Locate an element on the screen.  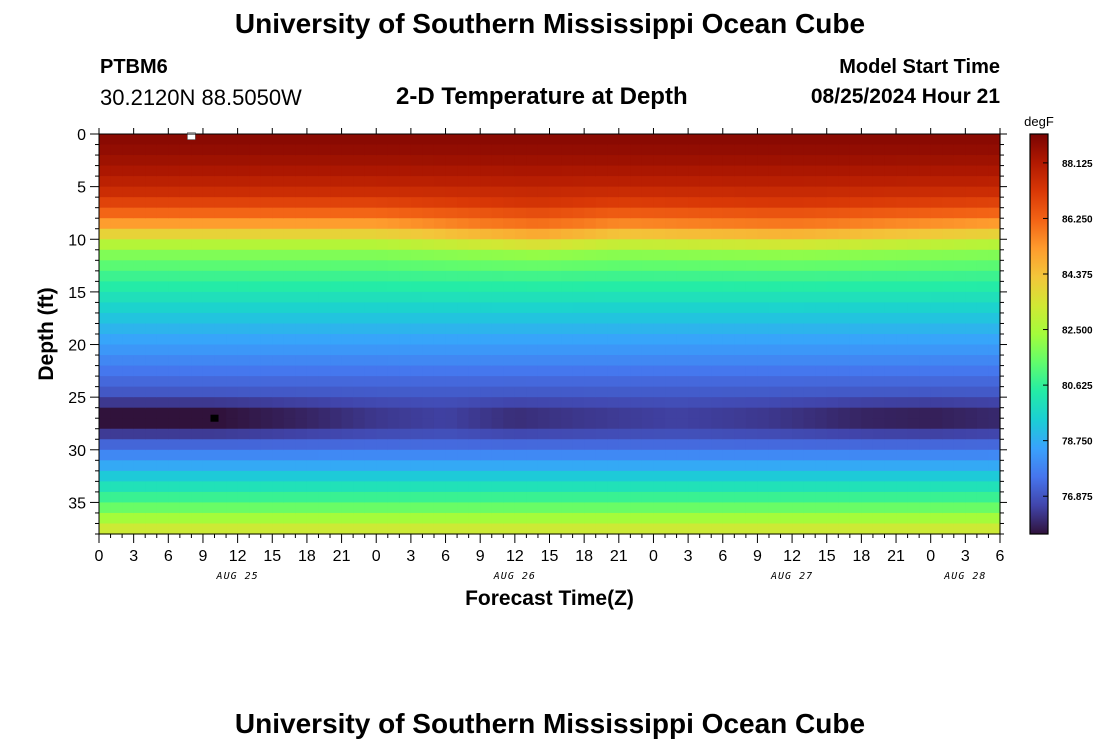
y-tick-label: 30 is located at coordinates (77, 451).